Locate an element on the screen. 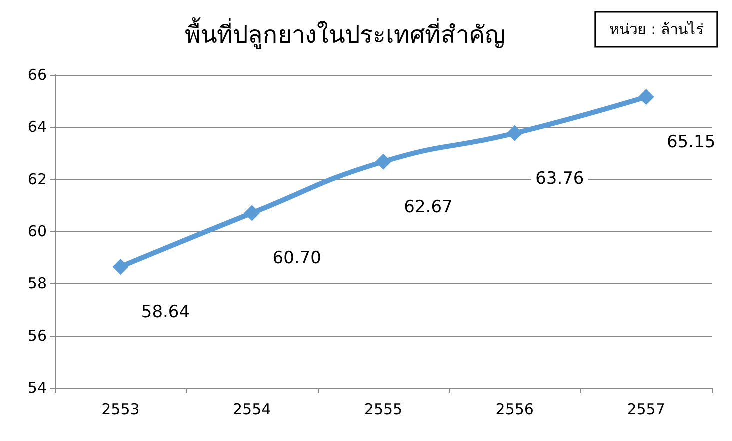 The height and width of the screenshot is (441, 732). x-tick-label: 2553 is located at coordinates (121, 409).